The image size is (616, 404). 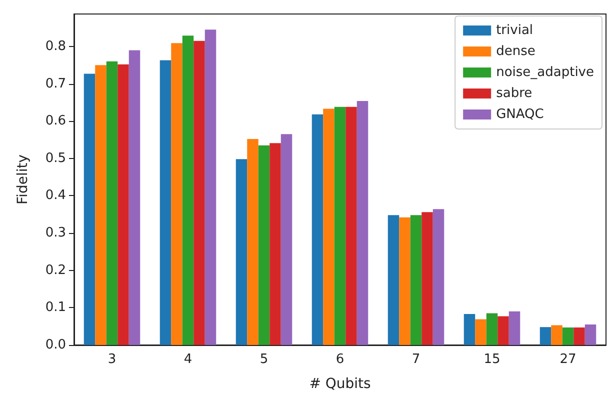 I want to click on y-tick-label: 0.7, so click(x=55, y=84).